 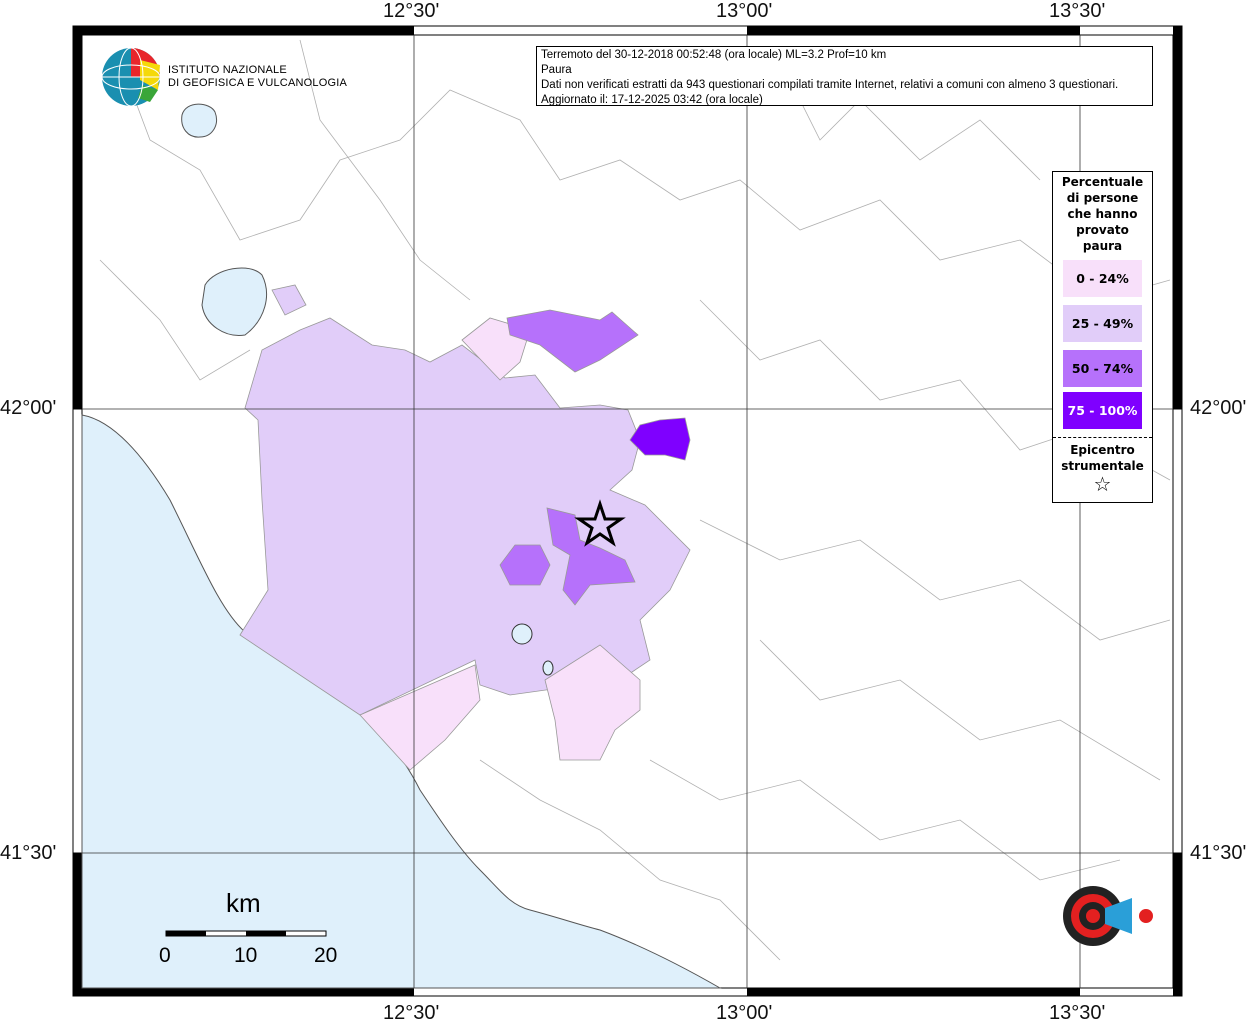 I want to click on haisentito-logo, so click(x=1108, y=916).